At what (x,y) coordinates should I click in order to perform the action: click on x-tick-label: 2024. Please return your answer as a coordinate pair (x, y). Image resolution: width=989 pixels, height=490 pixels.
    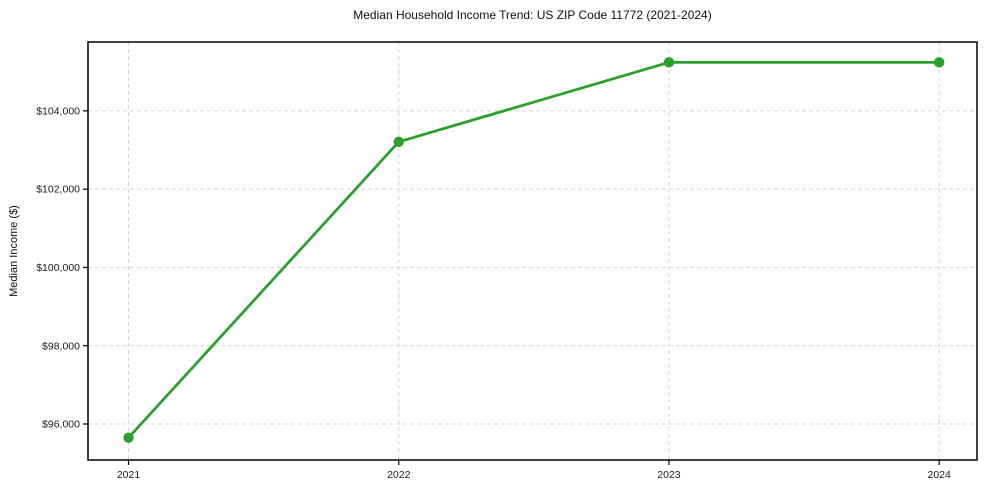
    Looking at the image, I should click on (939, 475).